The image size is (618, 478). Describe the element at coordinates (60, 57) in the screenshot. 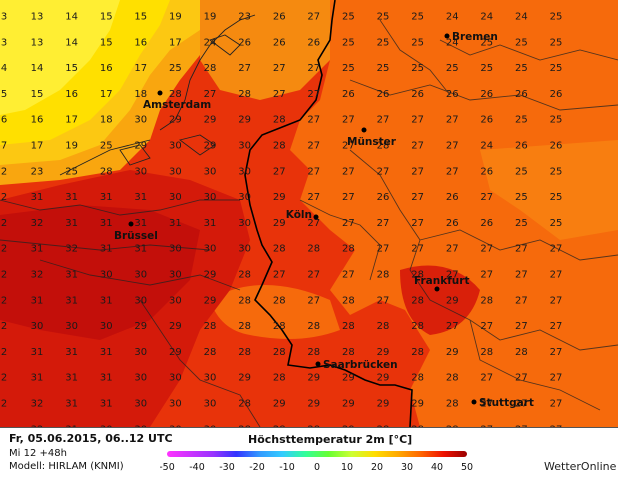

I see `coldest-sea` at that location.